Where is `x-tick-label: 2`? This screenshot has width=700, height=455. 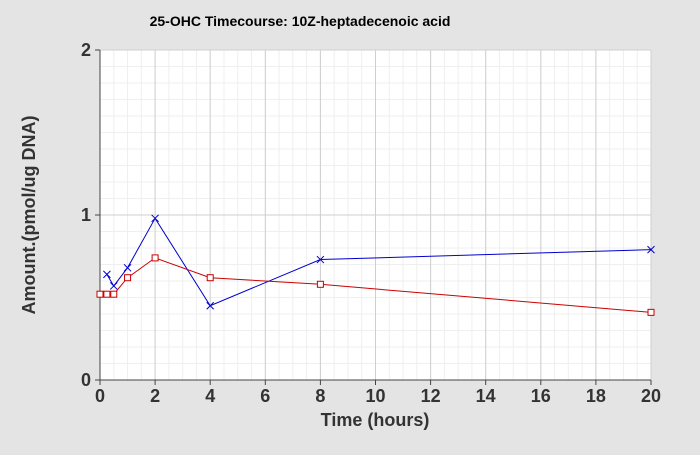 x-tick-label: 2 is located at coordinates (155, 396).